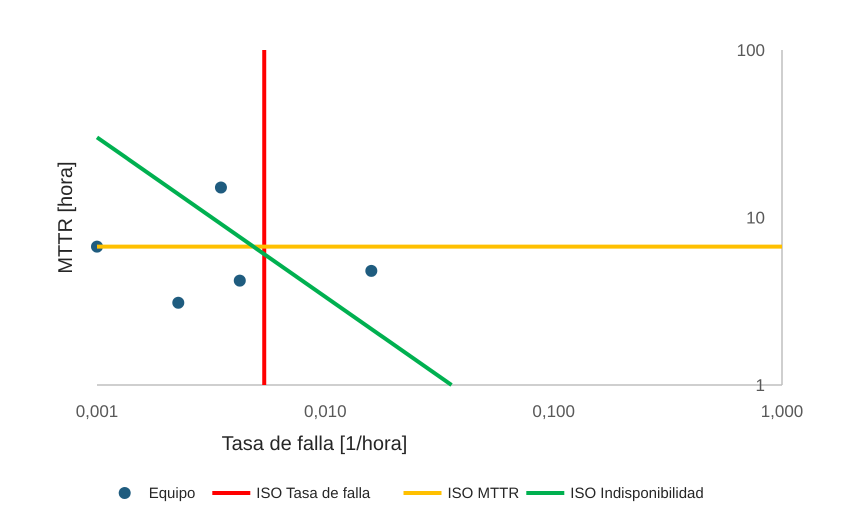  What do you see at coordinates (66, 217) in the screenshot?
I see `y-axis-title: MTTR [hora]` at bounding box center [66, 217].